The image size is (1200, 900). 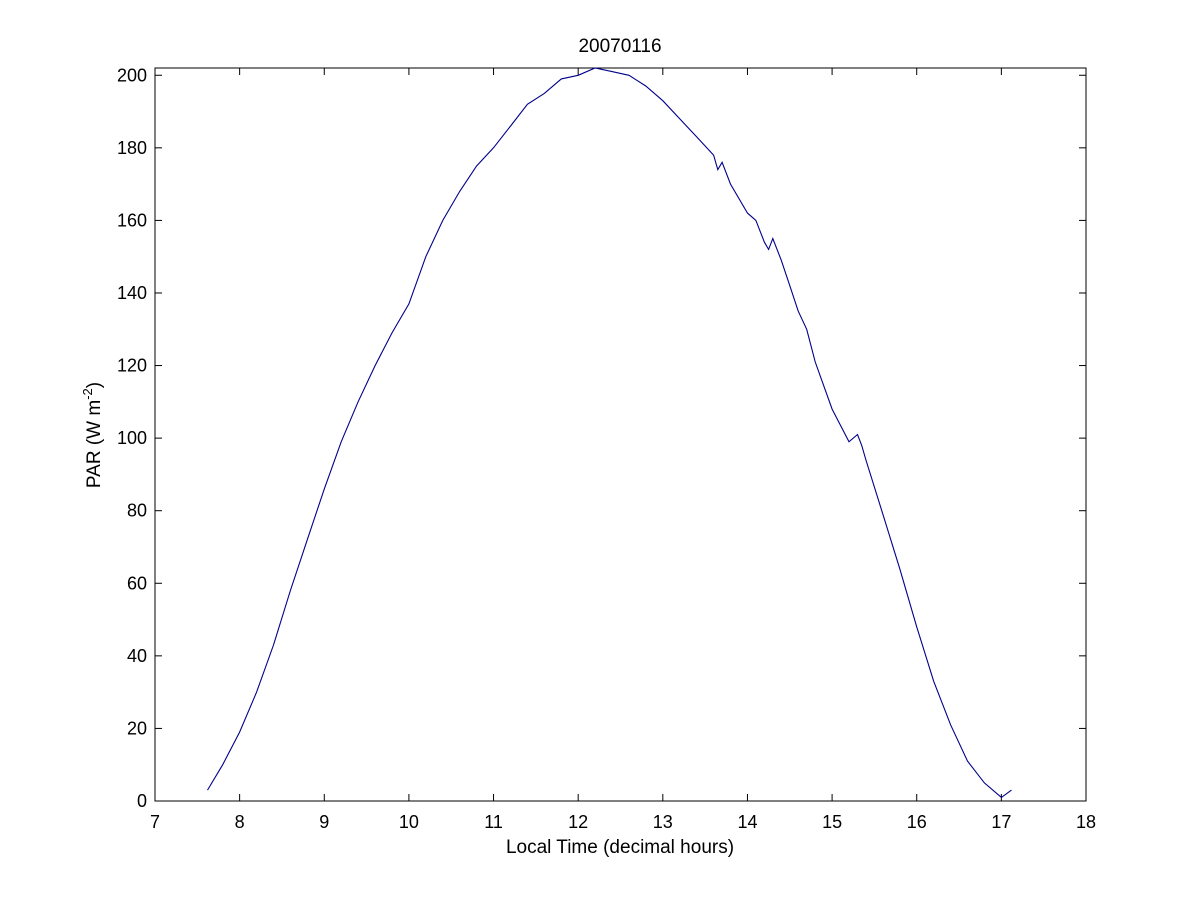 I want to click on y-tick-label: 60, so click(x=137, y=583).